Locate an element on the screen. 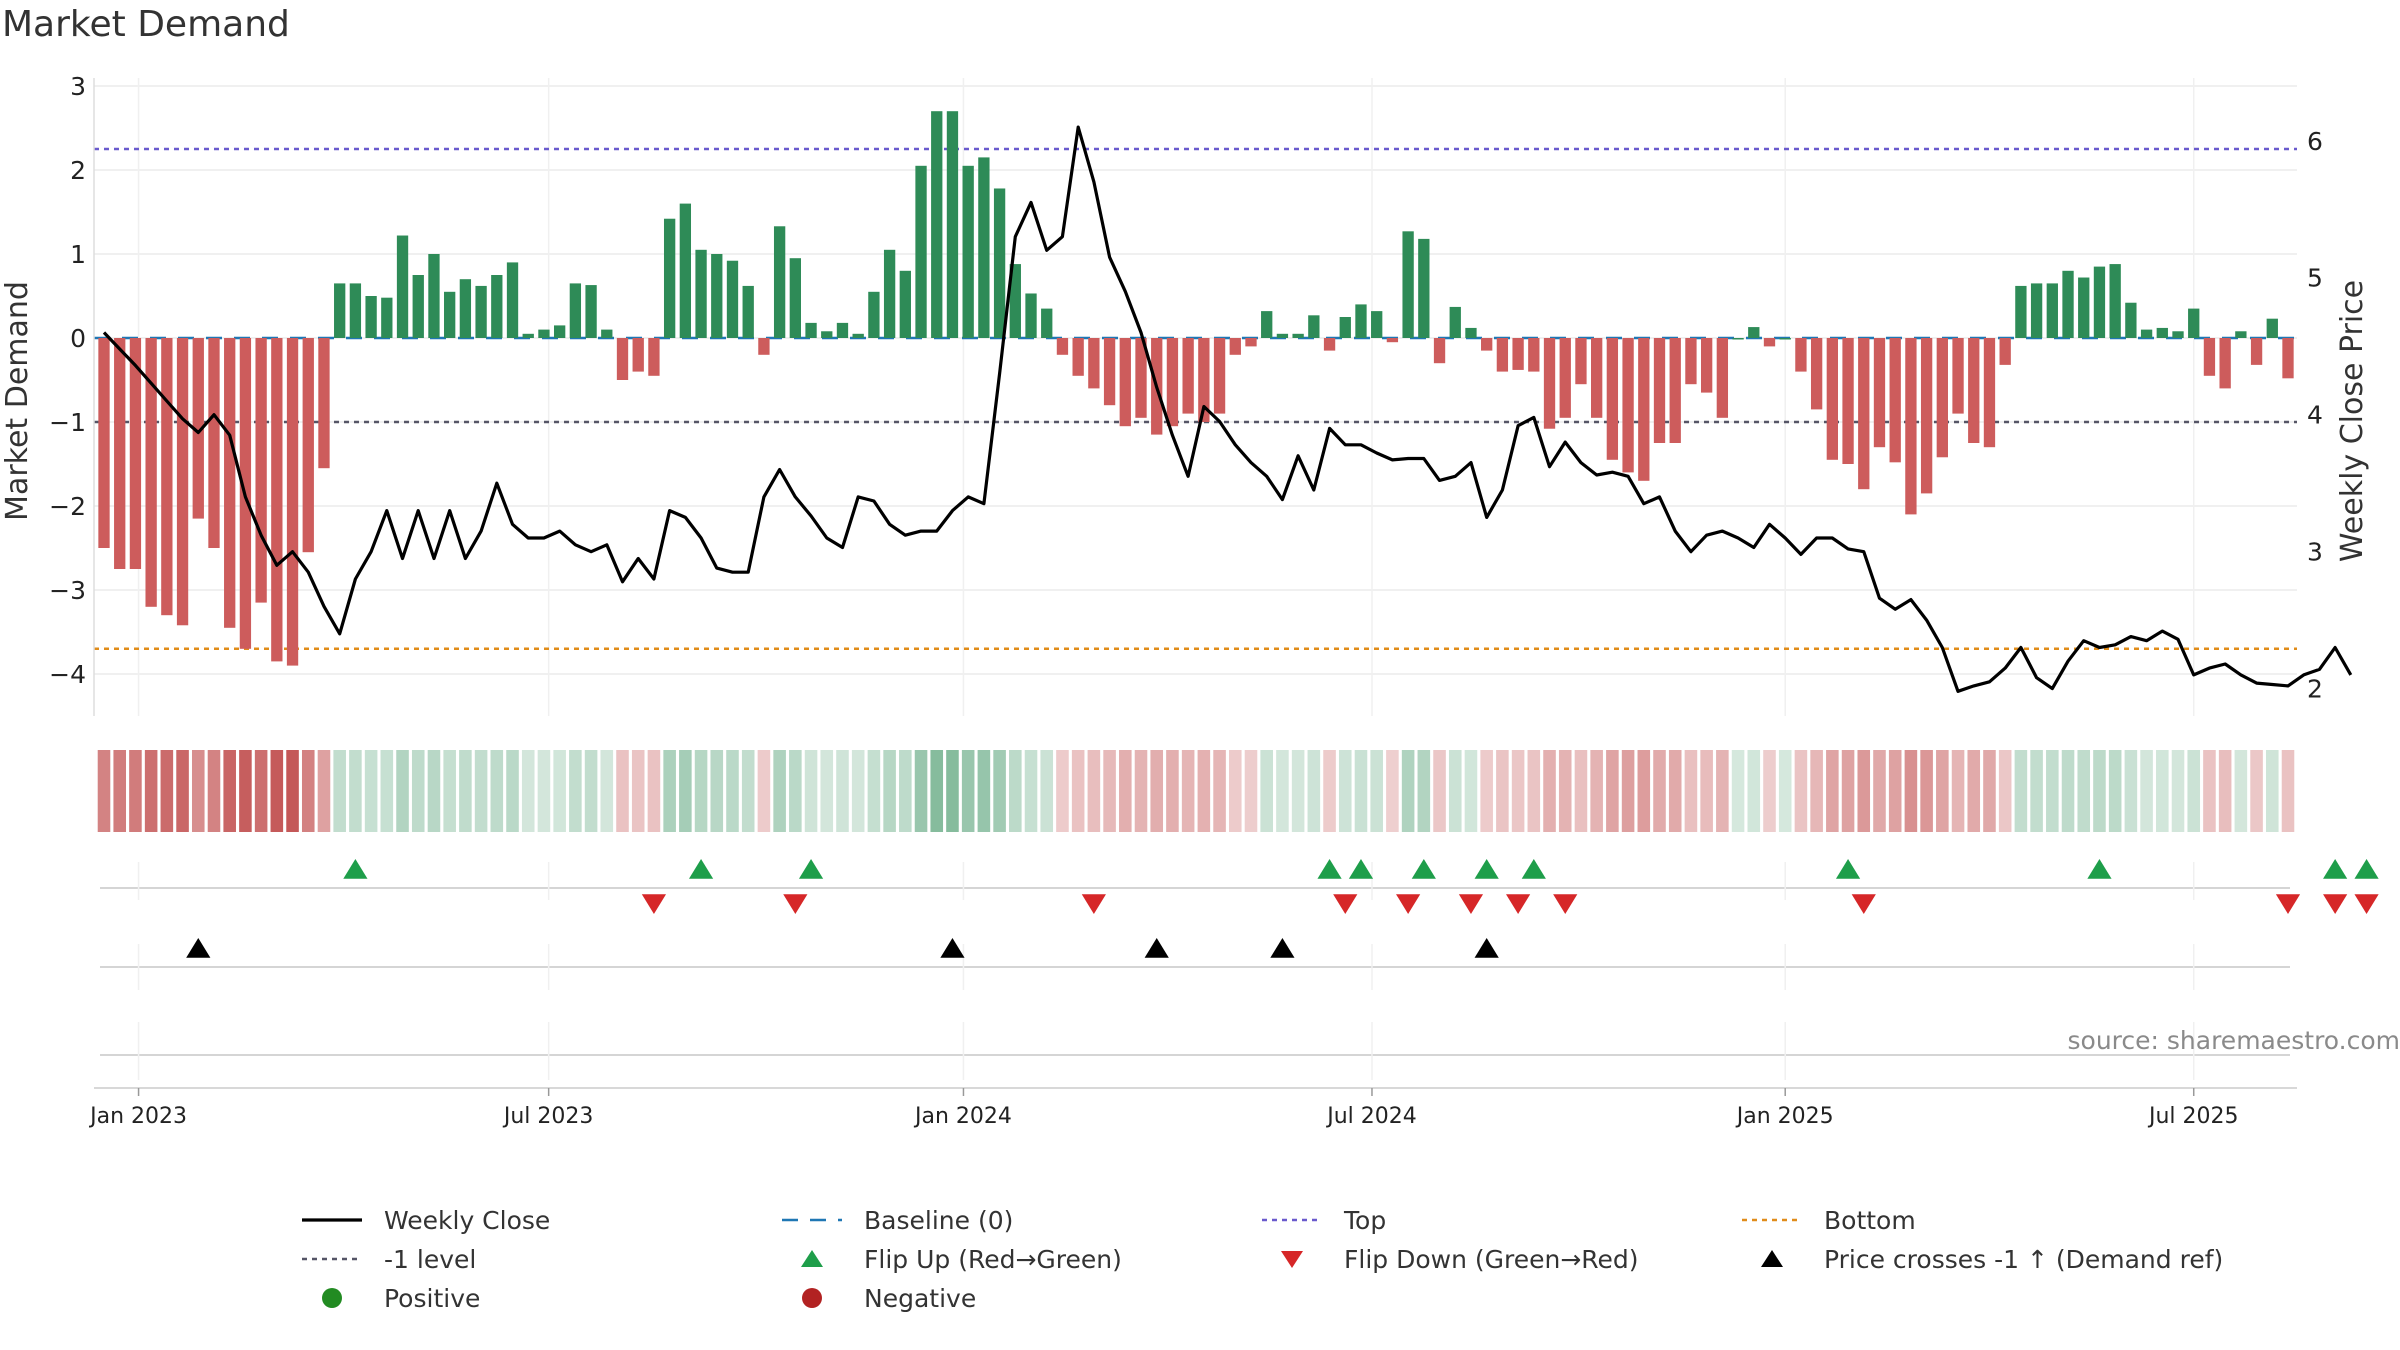 The height and width of the screenshot is (1350, 2400). legend-item: Baseline (0) is located at coordinates (896, 1220).